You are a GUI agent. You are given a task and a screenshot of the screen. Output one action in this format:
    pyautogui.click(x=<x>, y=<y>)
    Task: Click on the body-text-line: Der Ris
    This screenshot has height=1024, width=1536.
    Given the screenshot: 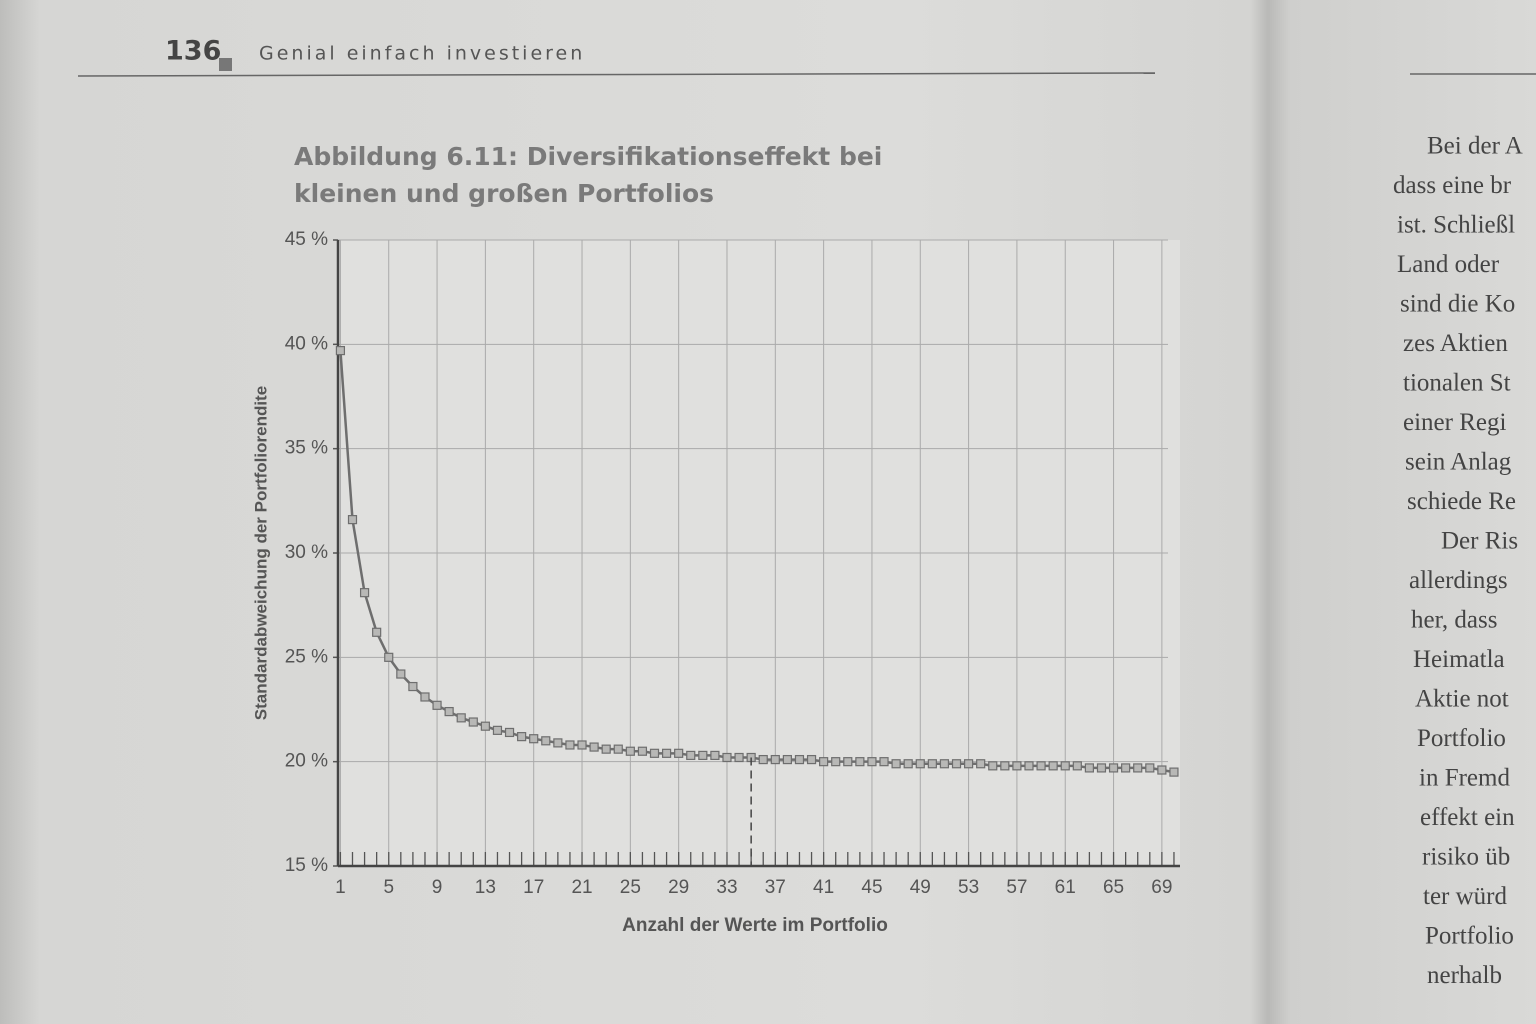 What is the action you would take?
    pyautogui.click(x=1479, y=541)
    